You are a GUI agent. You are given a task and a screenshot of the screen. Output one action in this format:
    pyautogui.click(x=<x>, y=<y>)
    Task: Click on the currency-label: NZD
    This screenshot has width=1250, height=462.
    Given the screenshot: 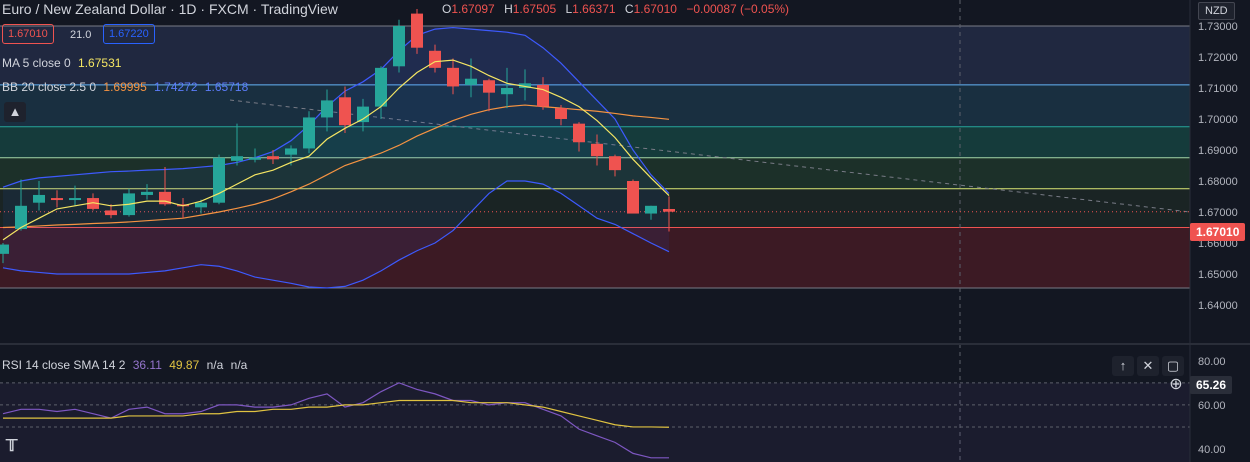 What is the action you would take?
    pyautogui.click(x=1216, y=11)
    